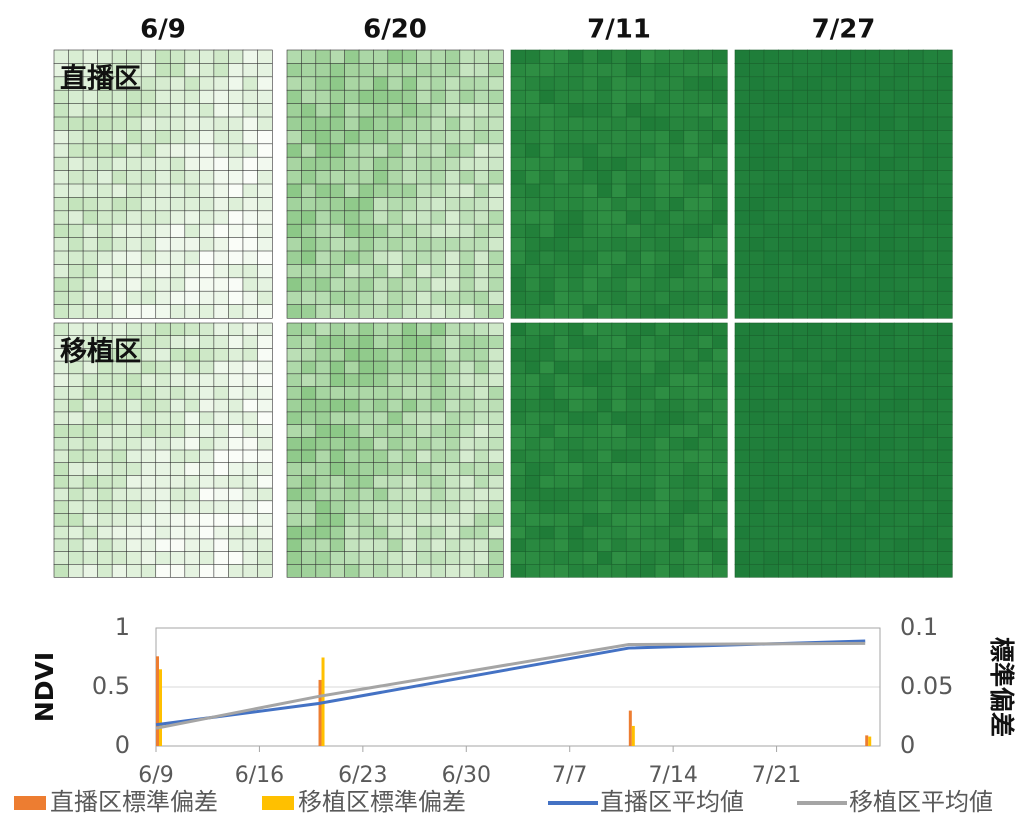 The width and height of the screenshot is (1019, 818). Describe the element at coordinates (160, 707) in the screenshot. I see `bar` at that location.